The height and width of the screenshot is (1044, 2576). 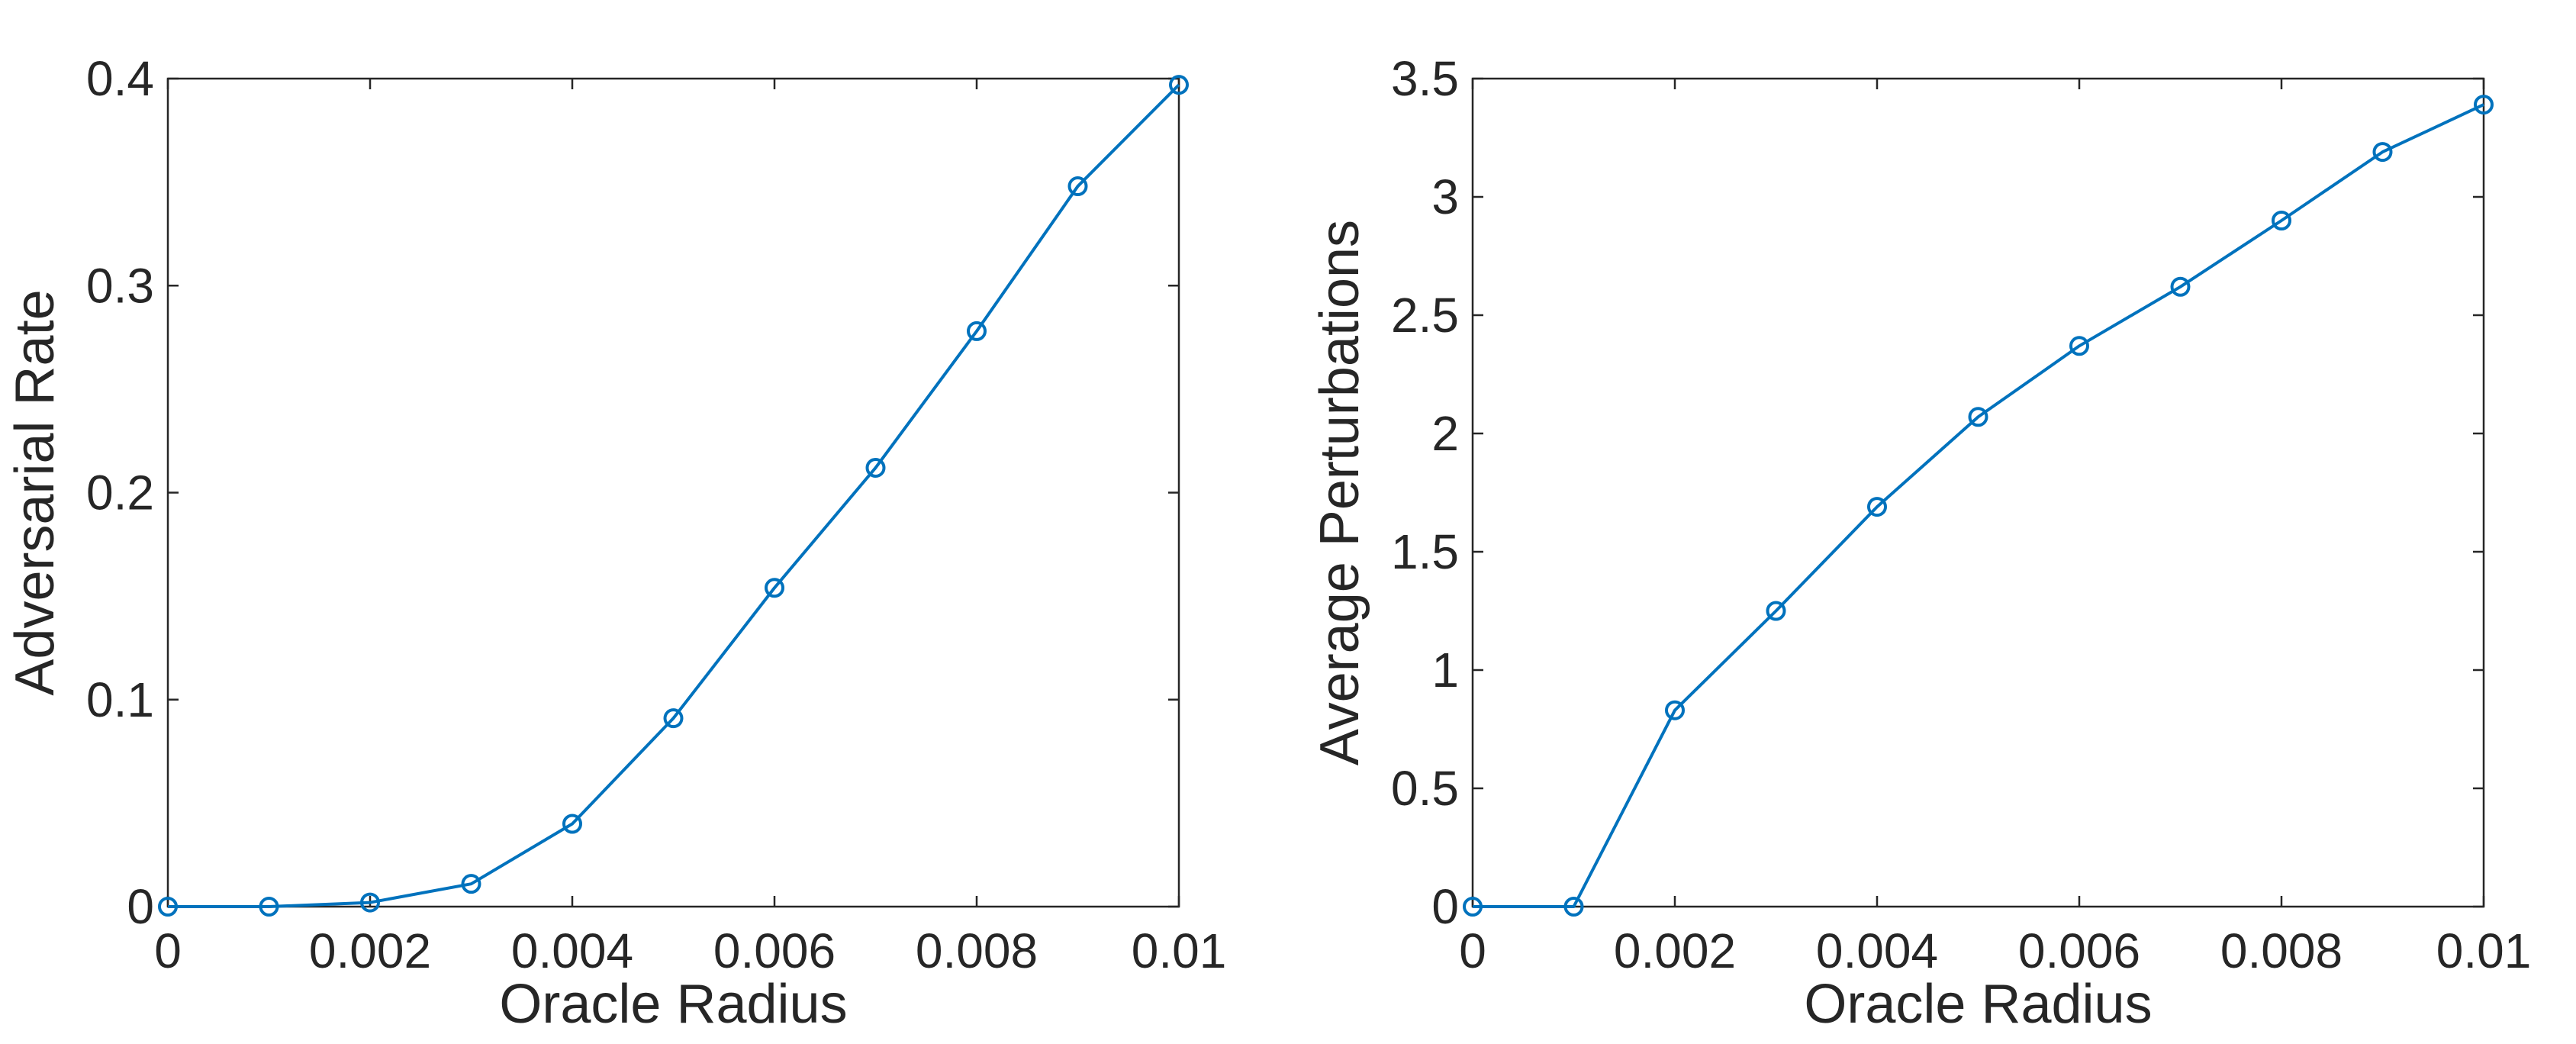 What do you see at coordinates (35, 492) in the screenshot?
I see `y-axis-label: Adversarial Rate` at bounding box center [35, 492].